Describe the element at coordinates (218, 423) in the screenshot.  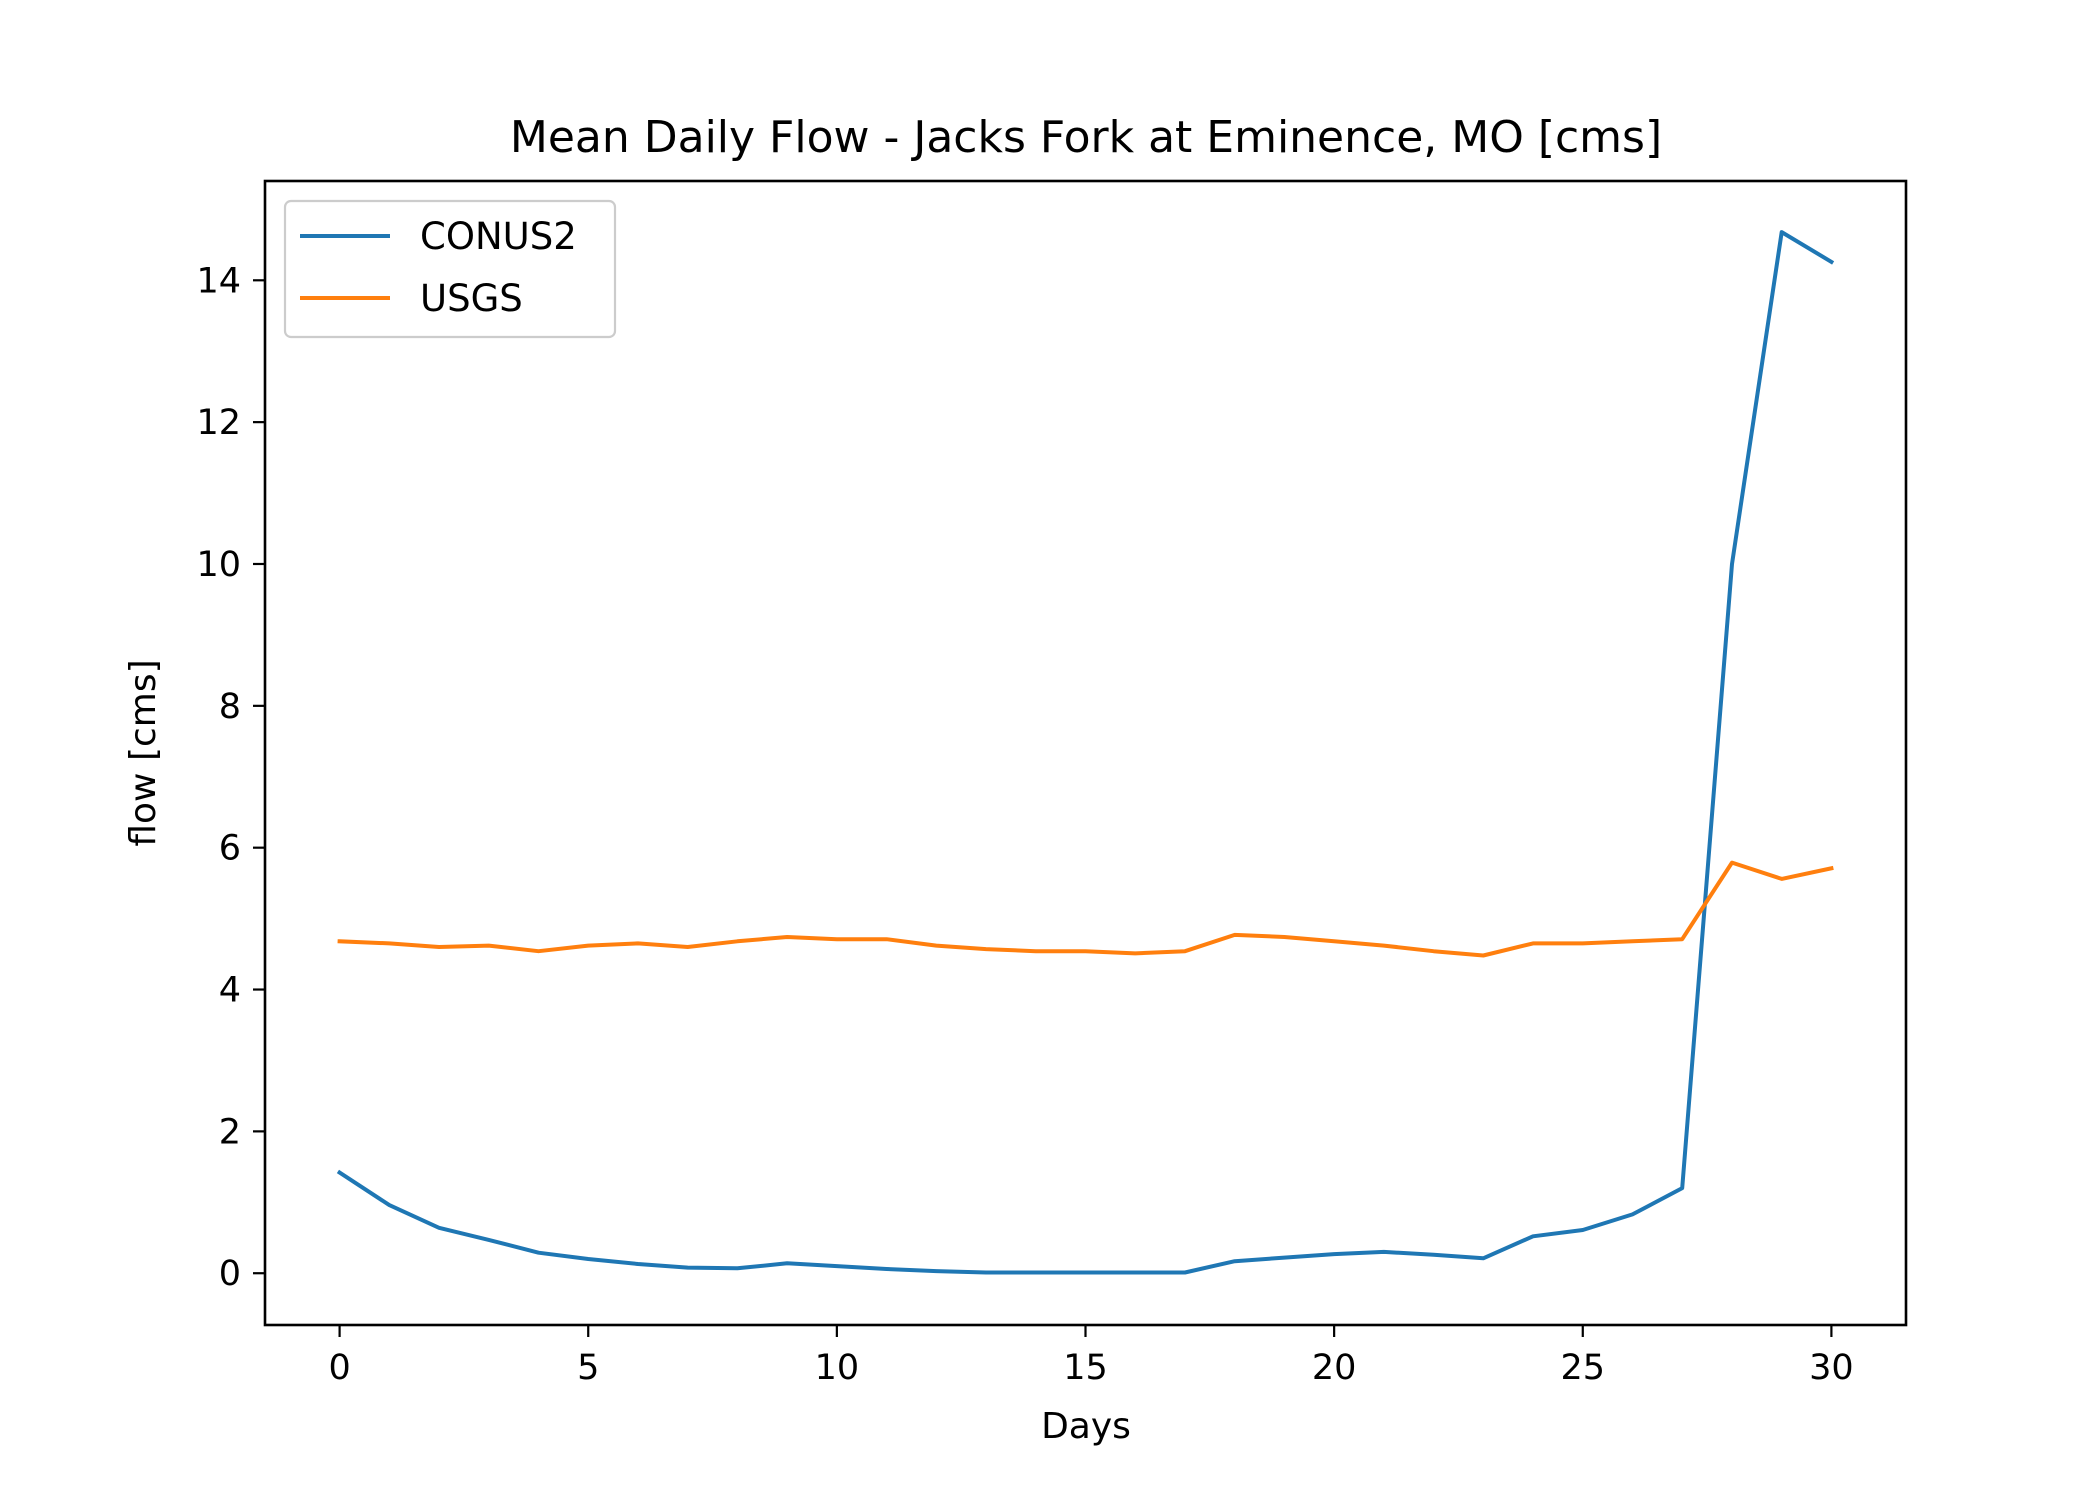
I see `y-tick-label: 12` at that location.